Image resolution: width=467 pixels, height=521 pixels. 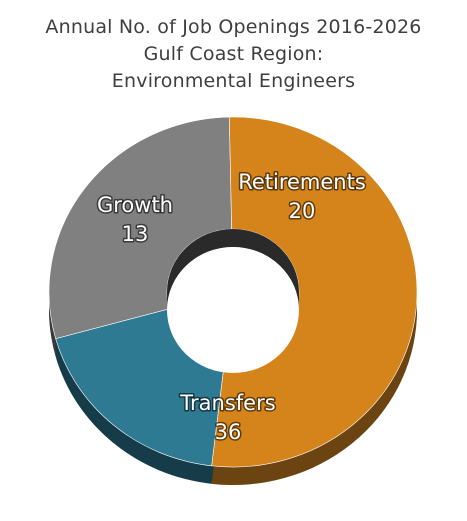 What do you see at coordinates (233, 269) in the screenshot?
I see `donut-hole-wall` at bounding box center [233, 269].